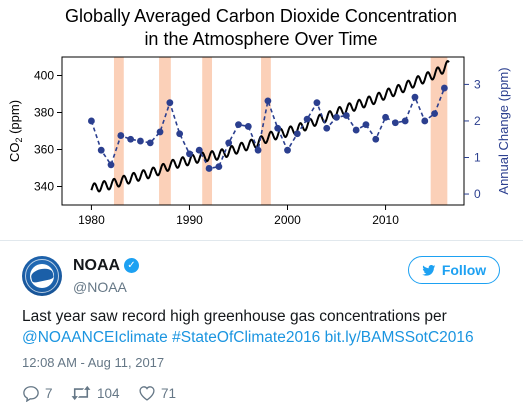  I want to click on y-left-tick-label: 380, so click(44, 113).